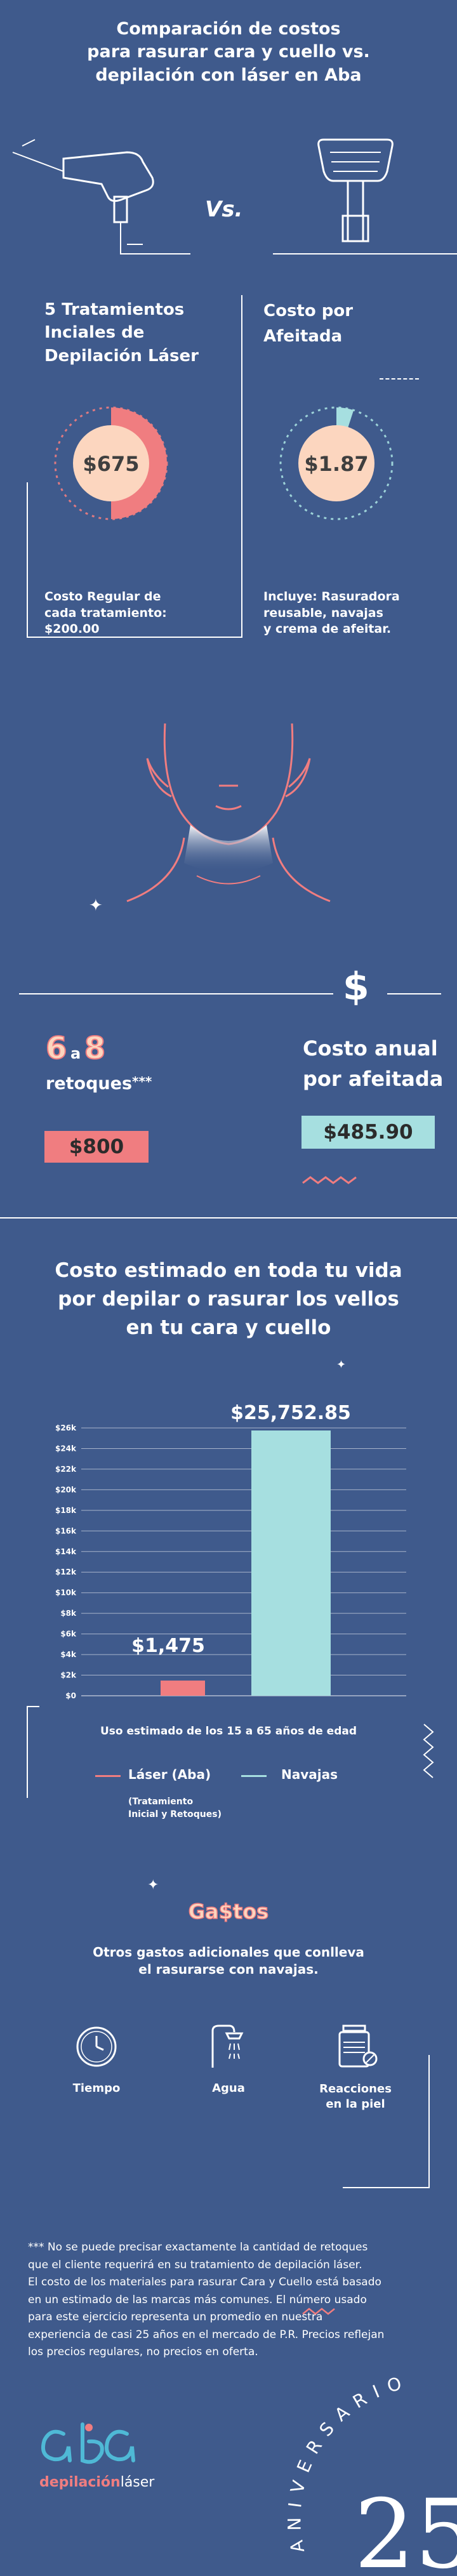 The image size is (457, 2576). What do you see at coordinates (373, 1079) in the screenshot?
I see `annual-heading-line-2: por afeitada` at bounding box center [373, 1079].